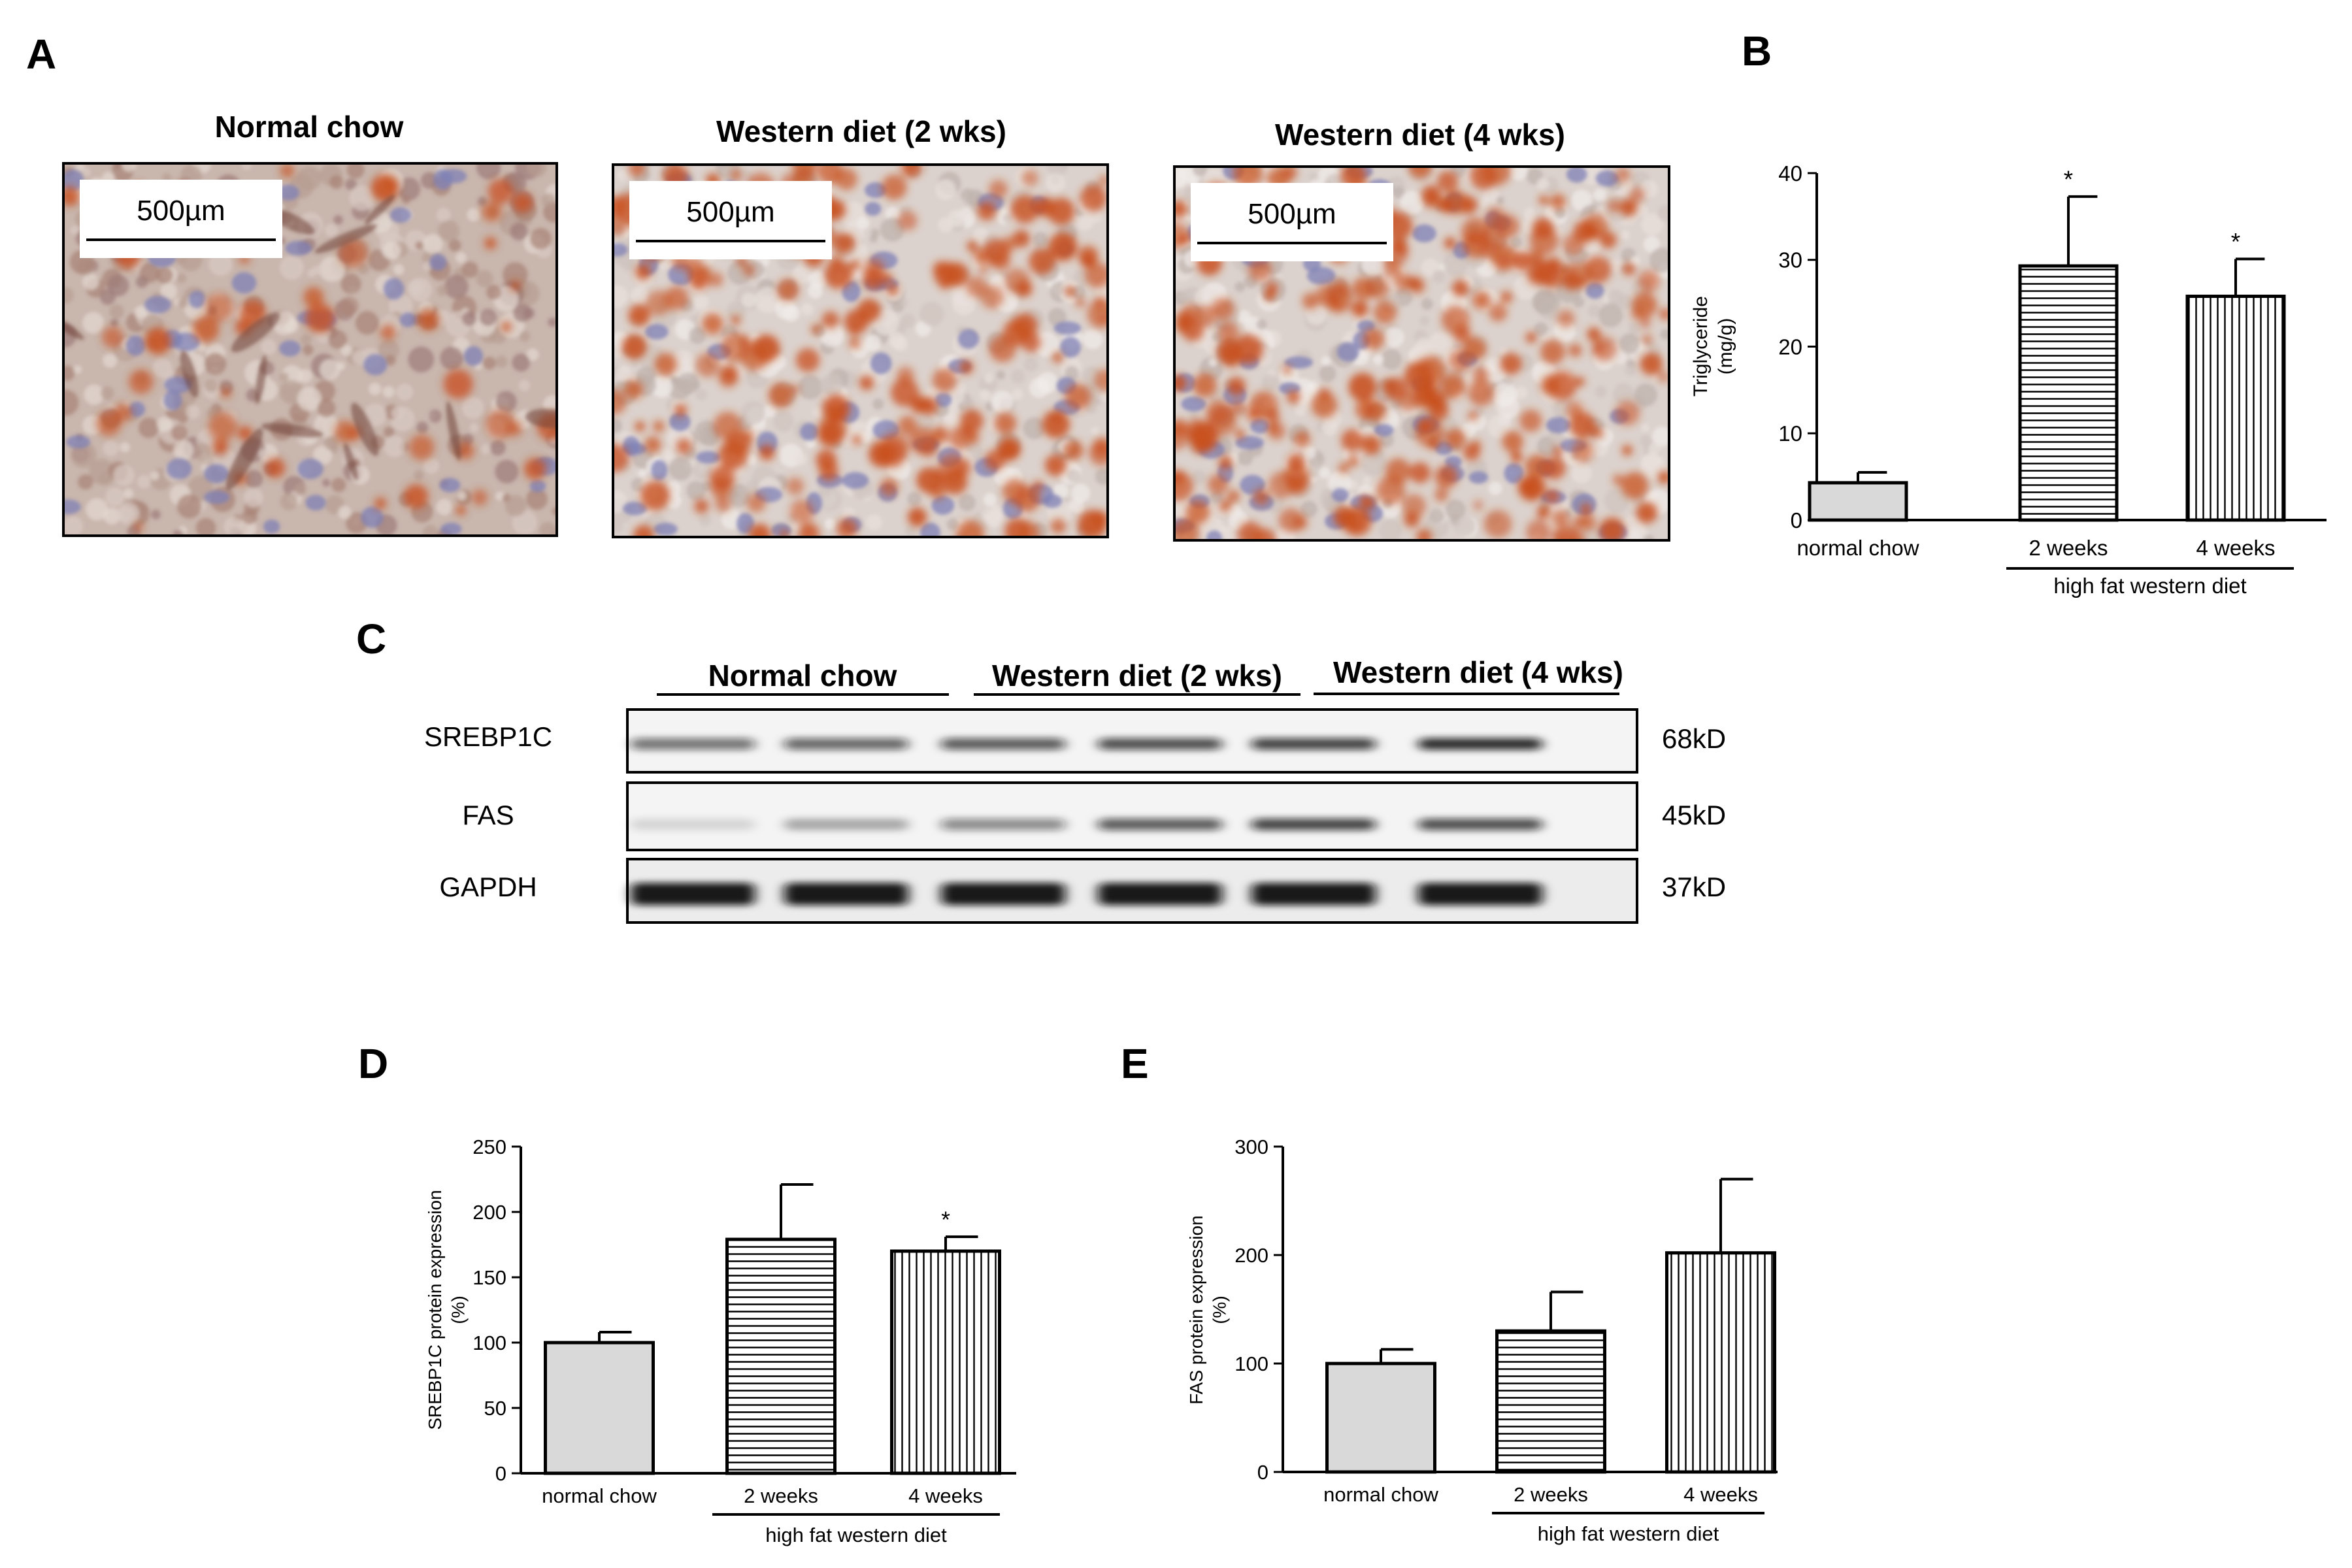 This screenshot has width=2352, height=1568. Describe the element at coordinates (1790, 347) in the screenshot. I see `y-tick-label: 20` at that location.